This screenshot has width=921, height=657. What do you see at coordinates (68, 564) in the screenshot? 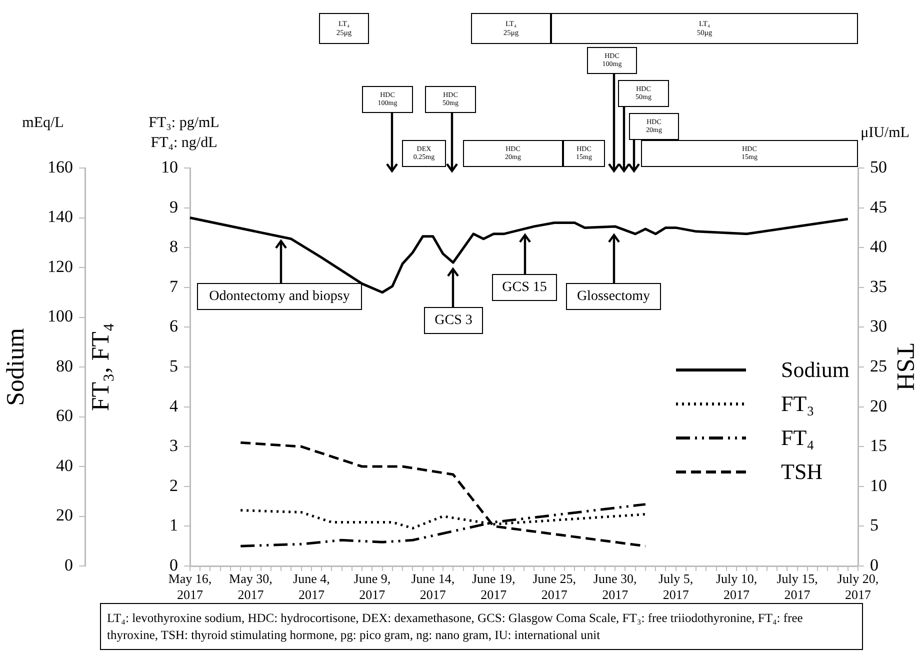
I see `y3-tick-label: 0` at bounding box center [68, 564].